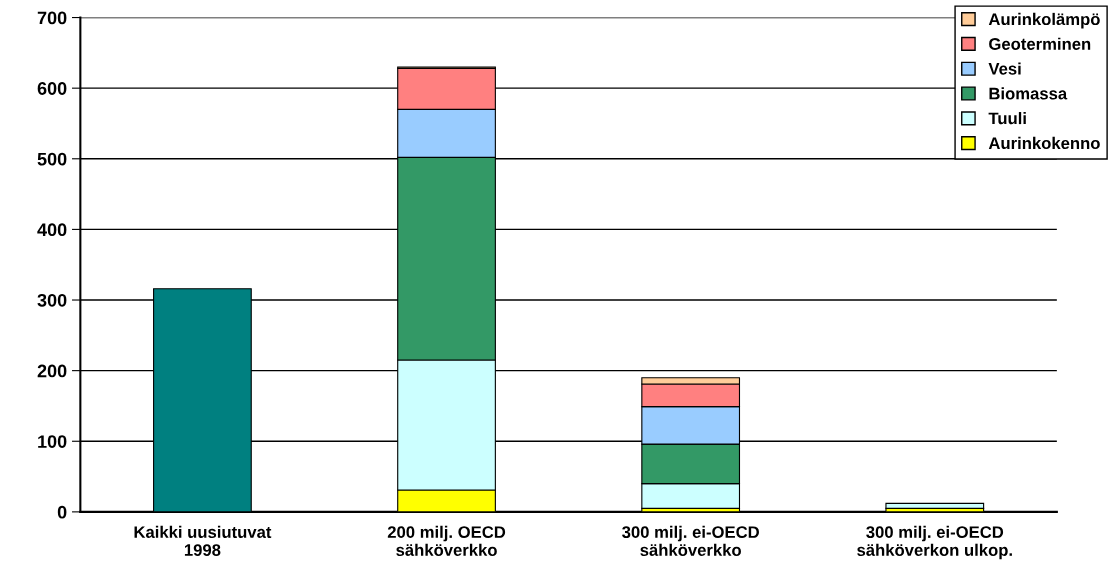  Describe the element at coordinates (690, 540) in the screenshot. I see `x-tick-label: 300 milj. ei-OECD sähköverkko` at that location.